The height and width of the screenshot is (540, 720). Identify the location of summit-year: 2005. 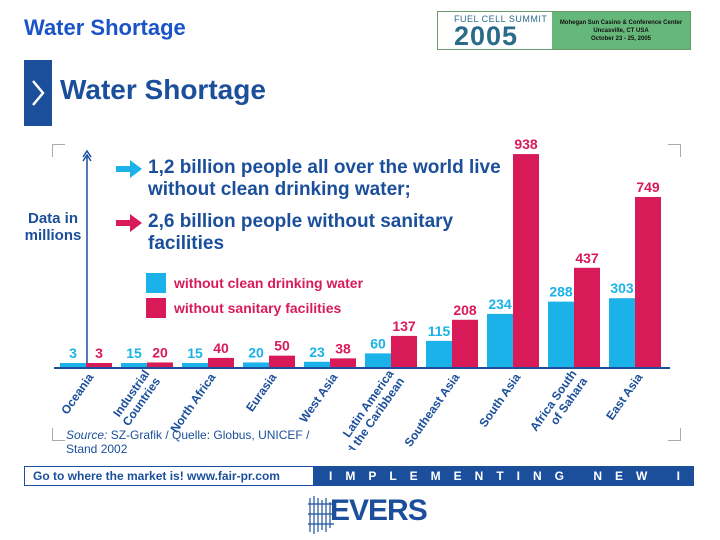
(486, 36).